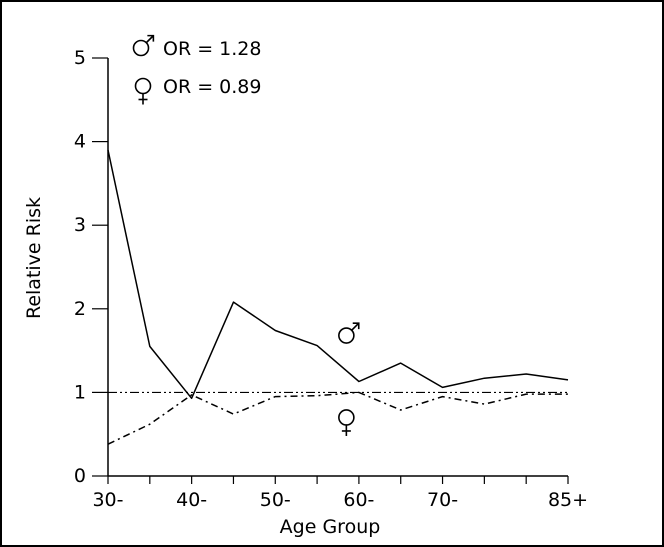 The width and height of the screenshot is (664, 547). I want to click on annotation-male, so click(349, 333).